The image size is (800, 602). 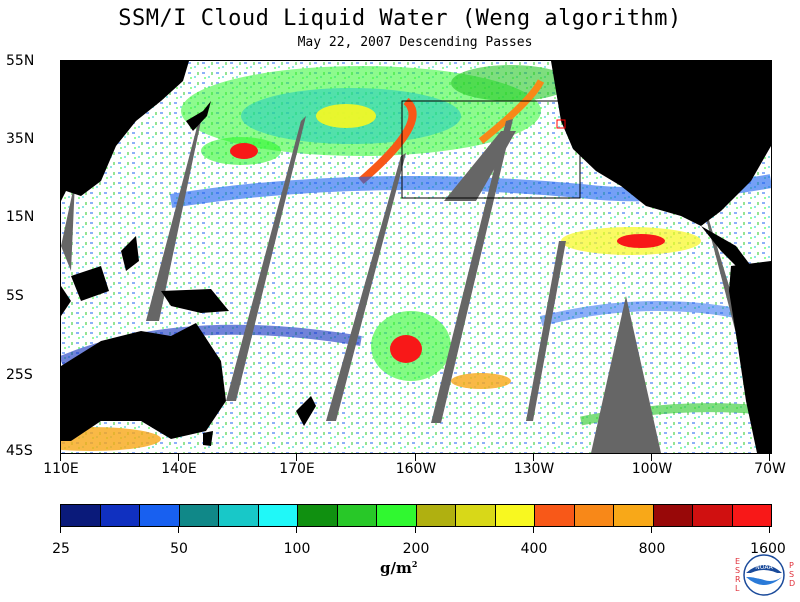 I want to click on noaa-esrl-psd-logo: NOAA ESRL PSD, so click(x=764, y=575).